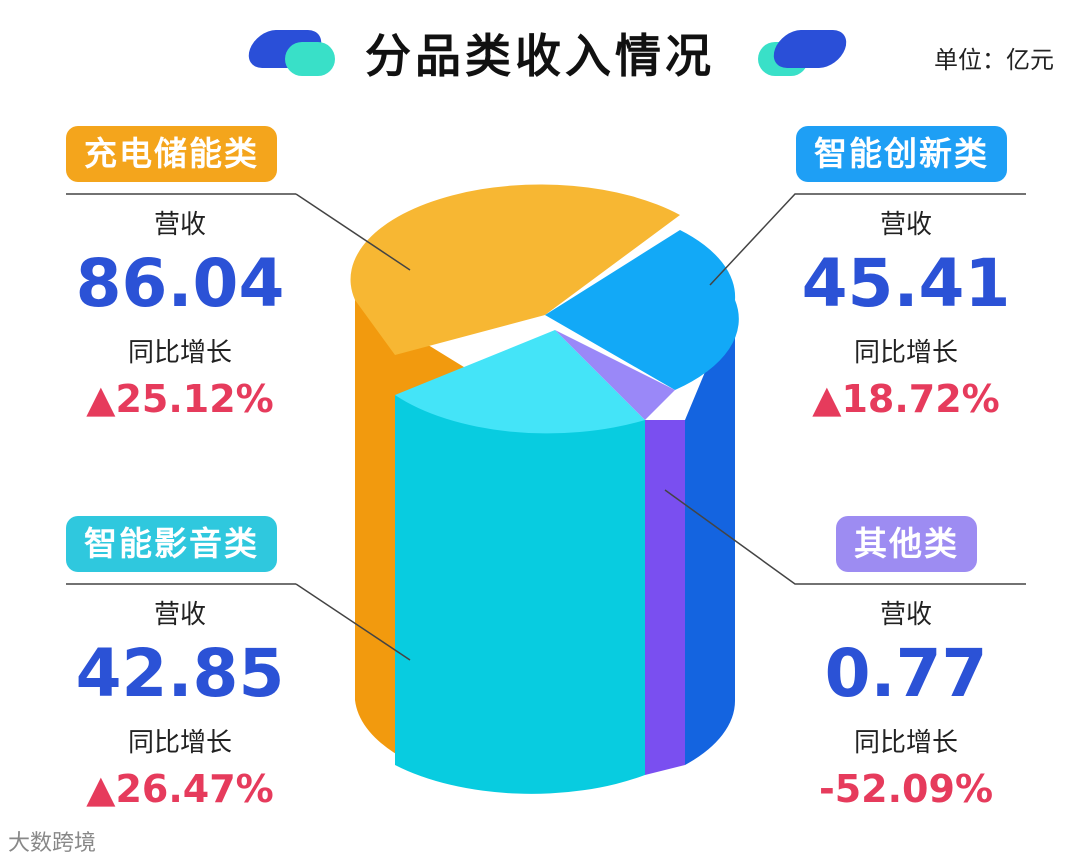  I want to click on storage-top, so click(515, 269).